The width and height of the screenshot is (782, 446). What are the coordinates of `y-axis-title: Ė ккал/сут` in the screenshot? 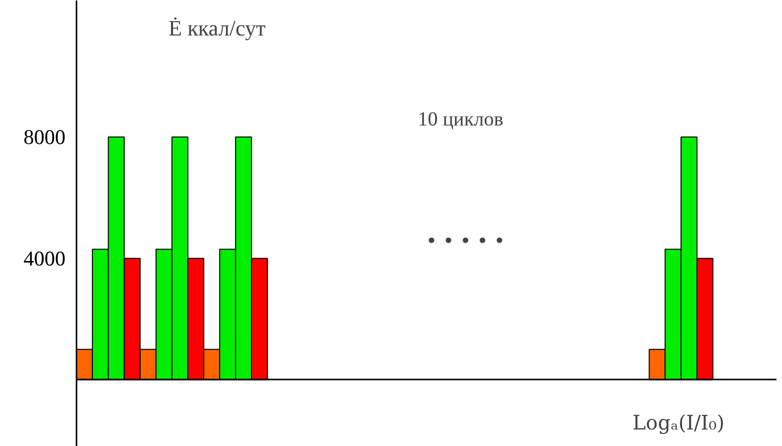 It's located at (217, 28).